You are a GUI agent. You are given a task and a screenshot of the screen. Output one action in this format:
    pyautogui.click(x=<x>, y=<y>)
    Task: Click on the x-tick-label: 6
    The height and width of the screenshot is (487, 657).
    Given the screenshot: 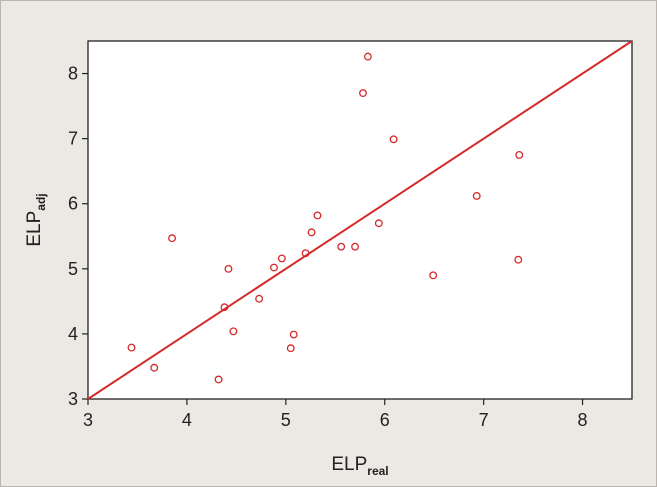 What is the action you would take?
    pyautogui.click(x=385, y=420)
    